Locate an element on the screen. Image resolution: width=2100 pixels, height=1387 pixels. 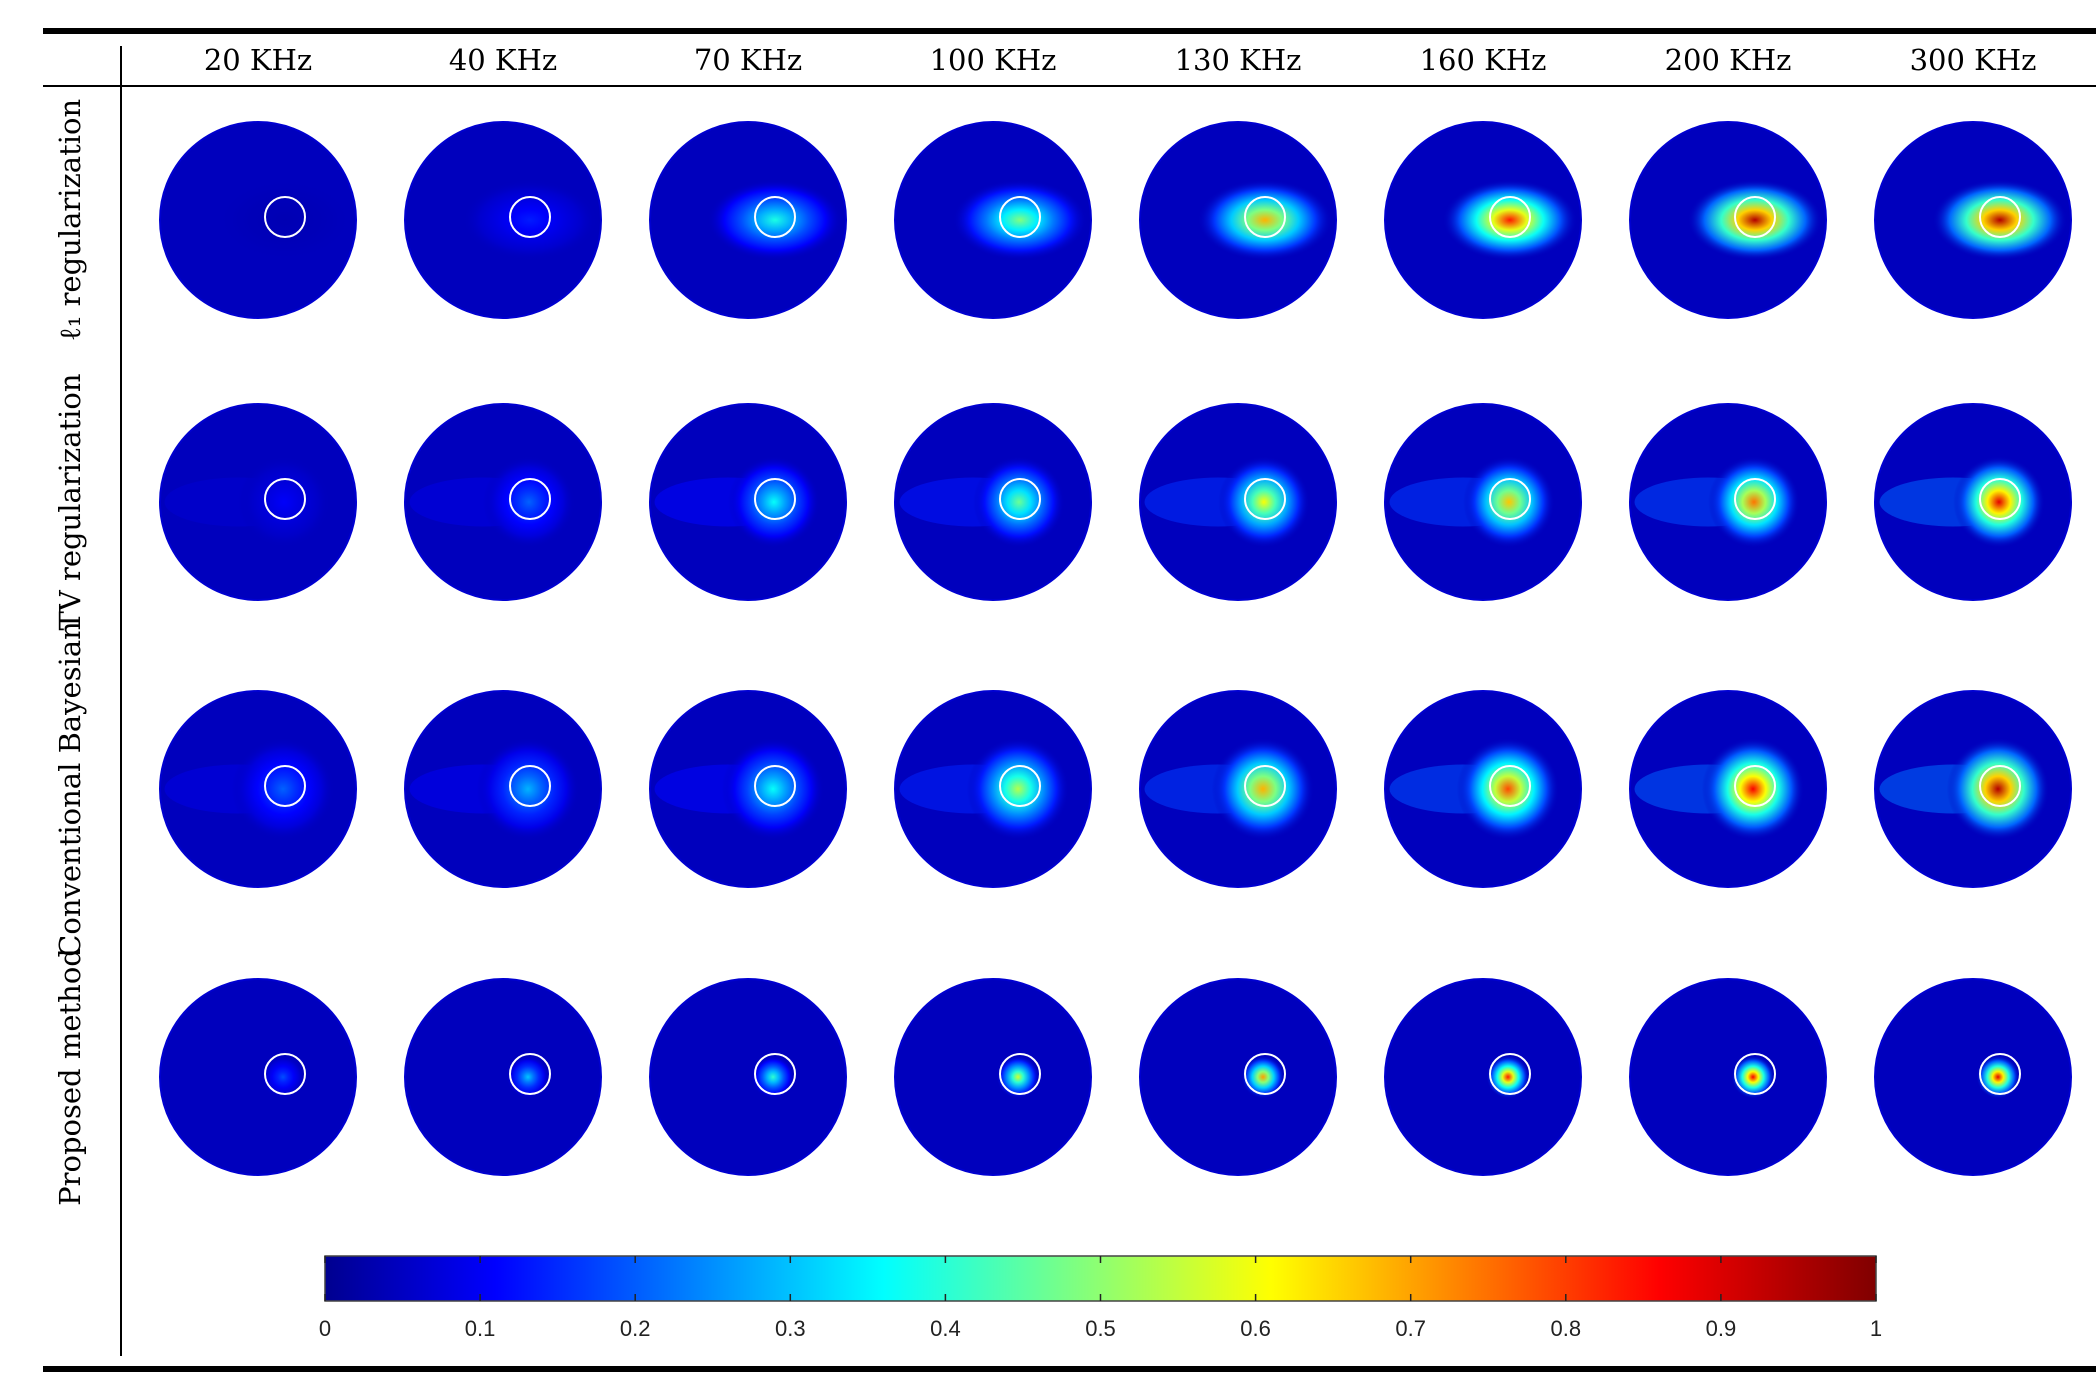
row-label: TV regularization is located at coordinates (70, 501).